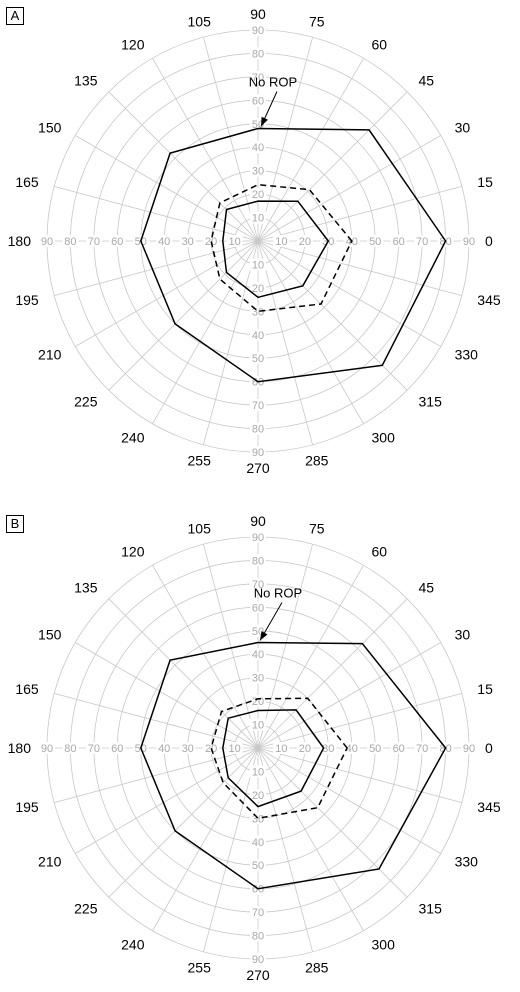  Describe the element at coordinates (86, 909) in the screenshot. I see `angle-label-225: 225` at that location.